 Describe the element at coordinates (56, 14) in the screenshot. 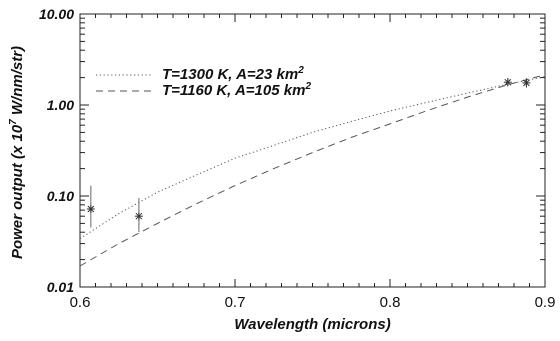

I see `y-tick-label: 10.00` at that location.